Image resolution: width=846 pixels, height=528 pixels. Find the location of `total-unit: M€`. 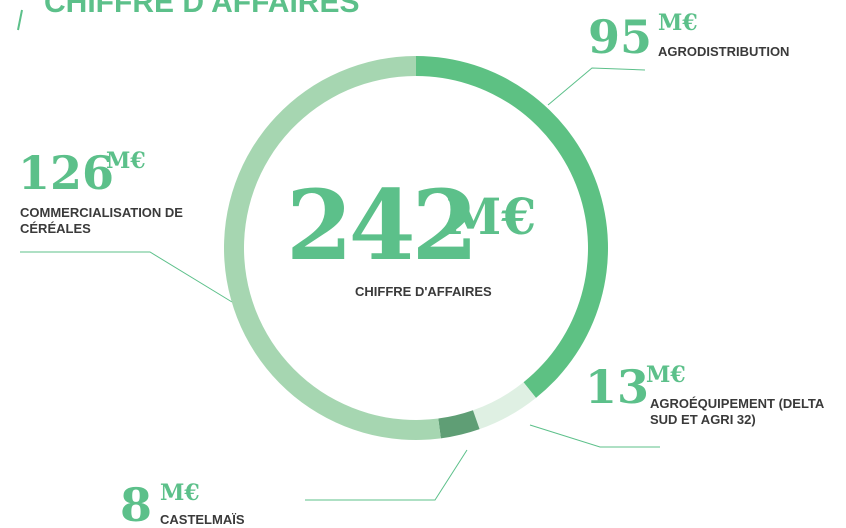

total-unit: M€ is located at coordinates (491, 216).